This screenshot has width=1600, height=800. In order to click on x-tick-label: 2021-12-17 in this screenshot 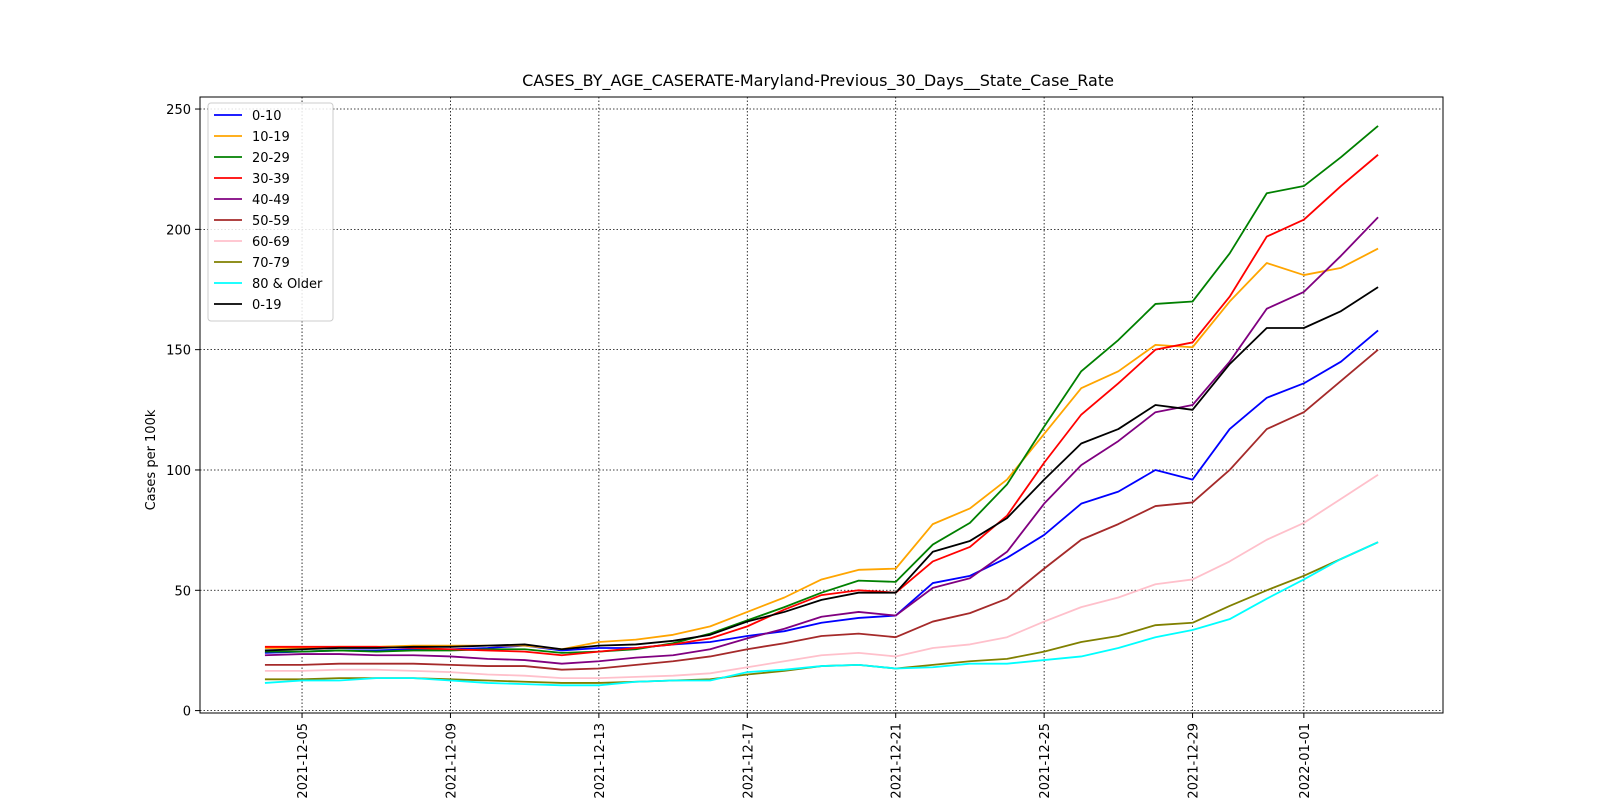, I will do `click(748, 761)`.